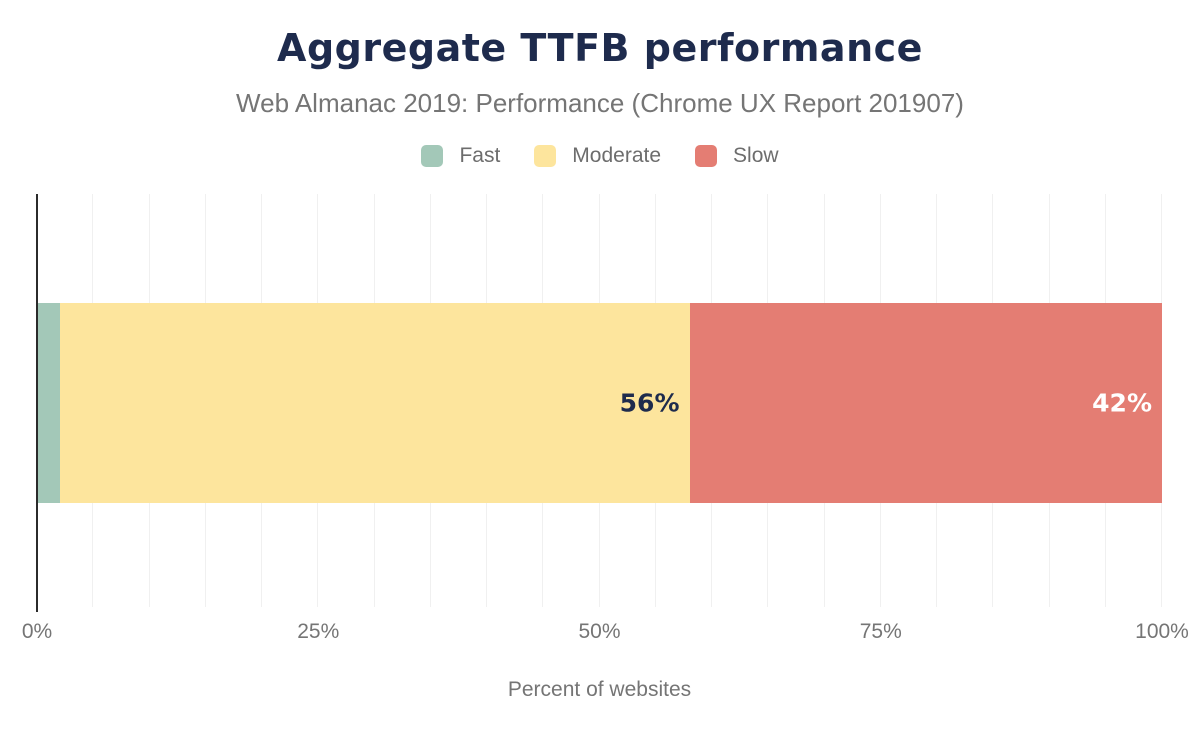 This screenshot has width=1200, height=742. Describe the element at coordinates (756, 155) in the screenshot. I see `legend-label-slow: Slow` at that location.